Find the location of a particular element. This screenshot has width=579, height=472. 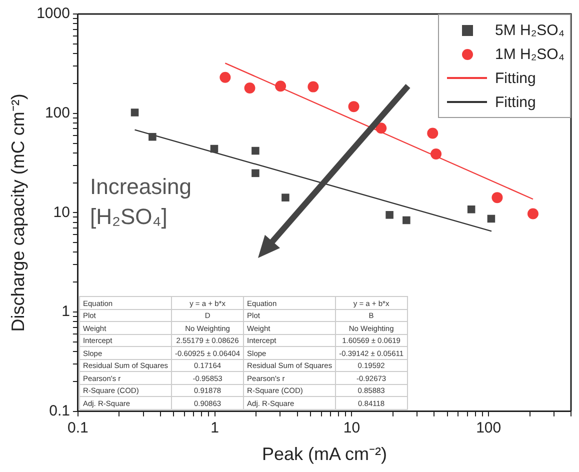

legend-label: 5M H₂SO₄ is located at coordinates (529, 30).